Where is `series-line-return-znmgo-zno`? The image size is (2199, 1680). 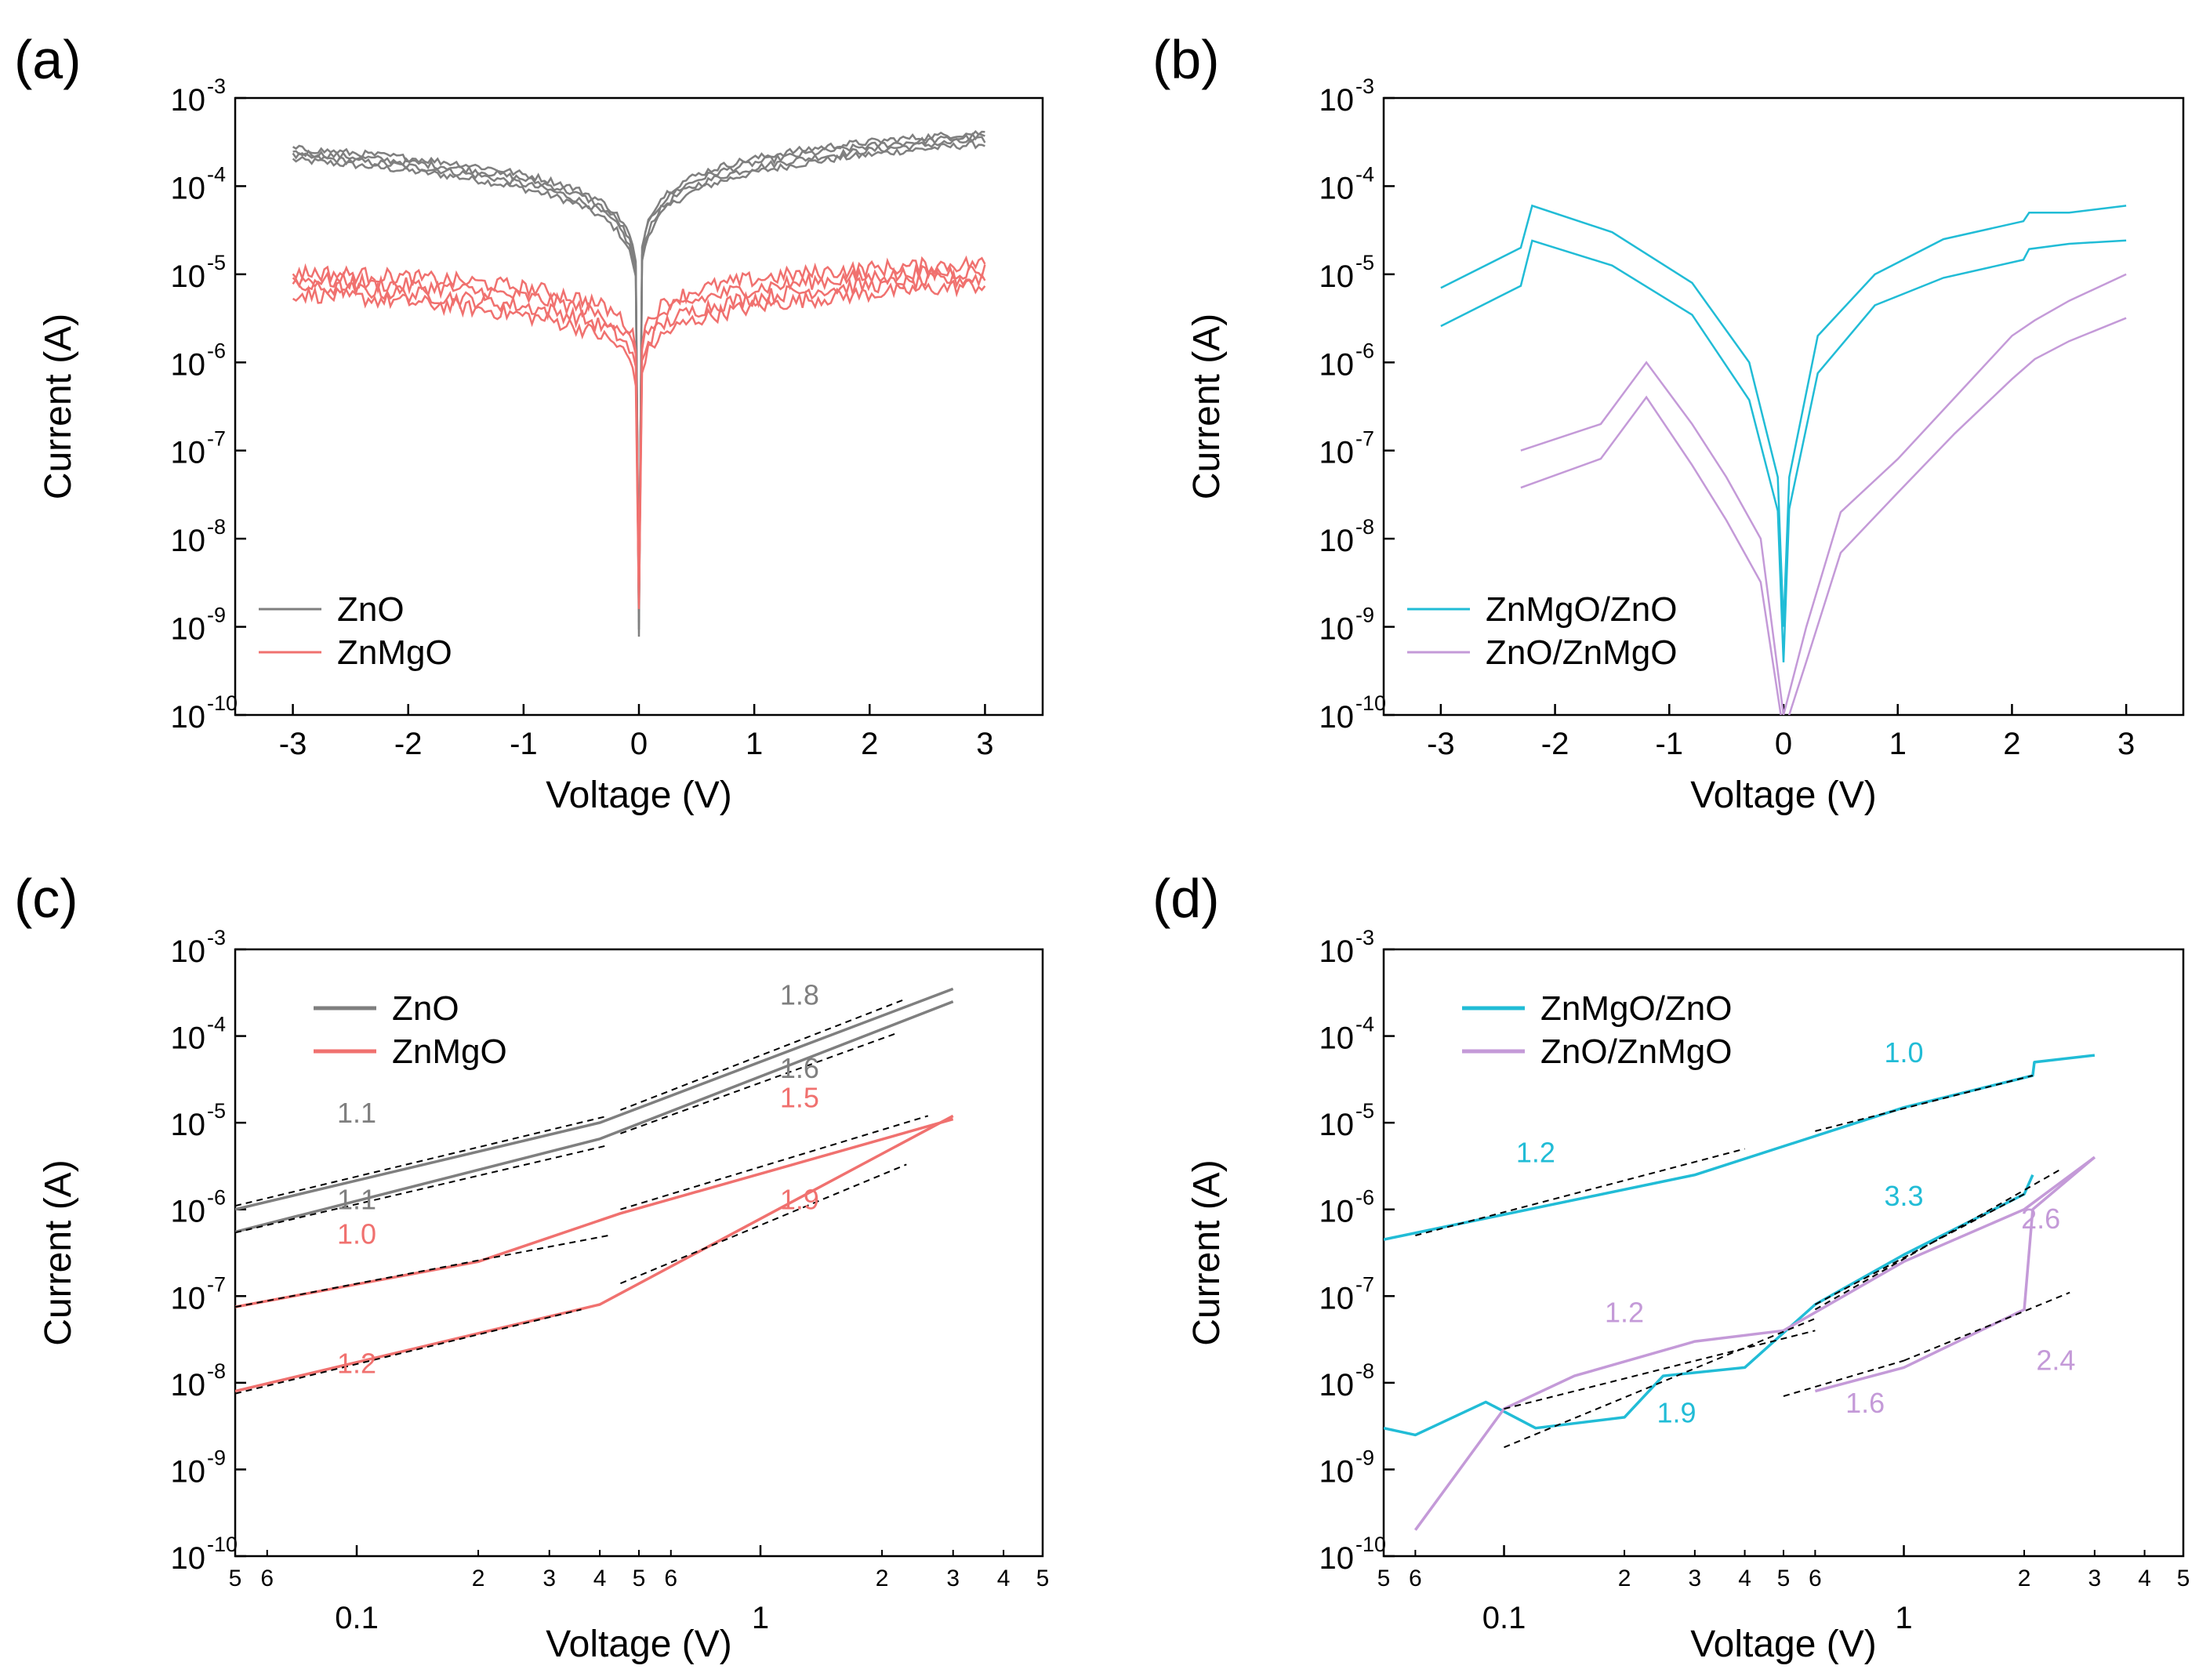 series-line-return-znmgo-zno is located at coordinates (1783, 450).